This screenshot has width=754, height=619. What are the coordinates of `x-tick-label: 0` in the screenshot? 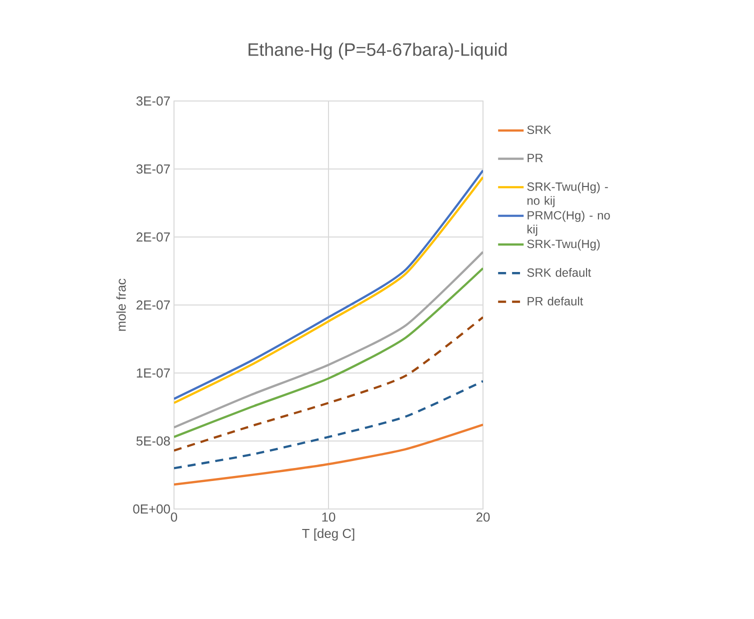 It's located at (174, 517).